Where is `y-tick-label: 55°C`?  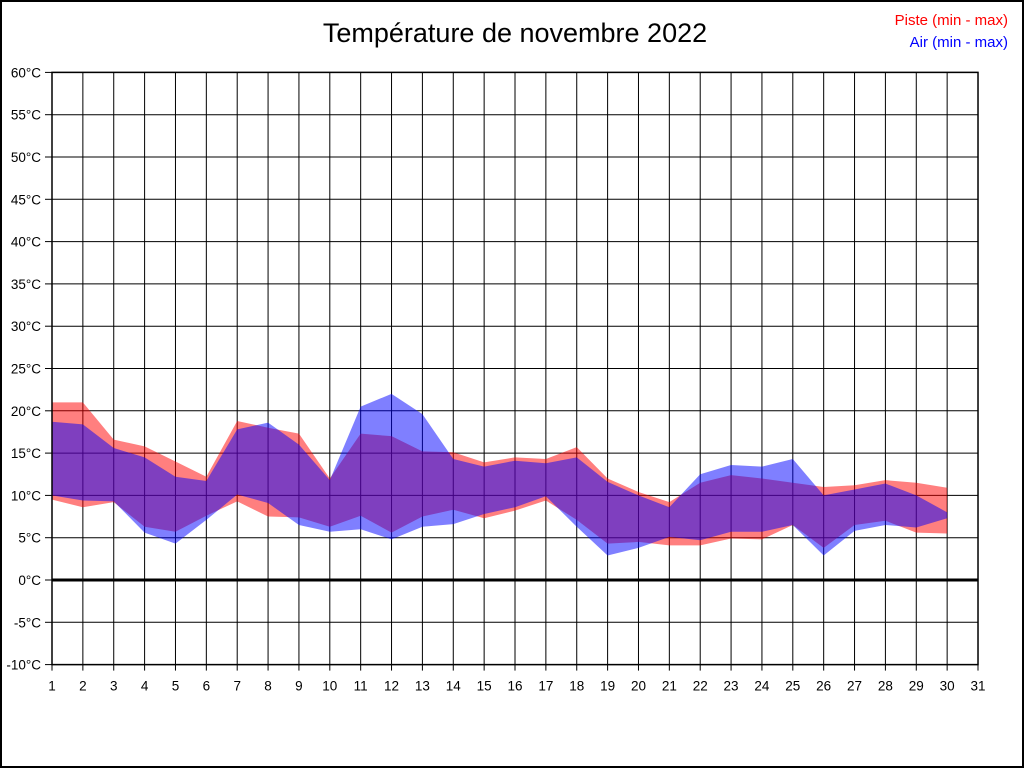 y-tick-label: 55°C is located at coordinates (26, 115).